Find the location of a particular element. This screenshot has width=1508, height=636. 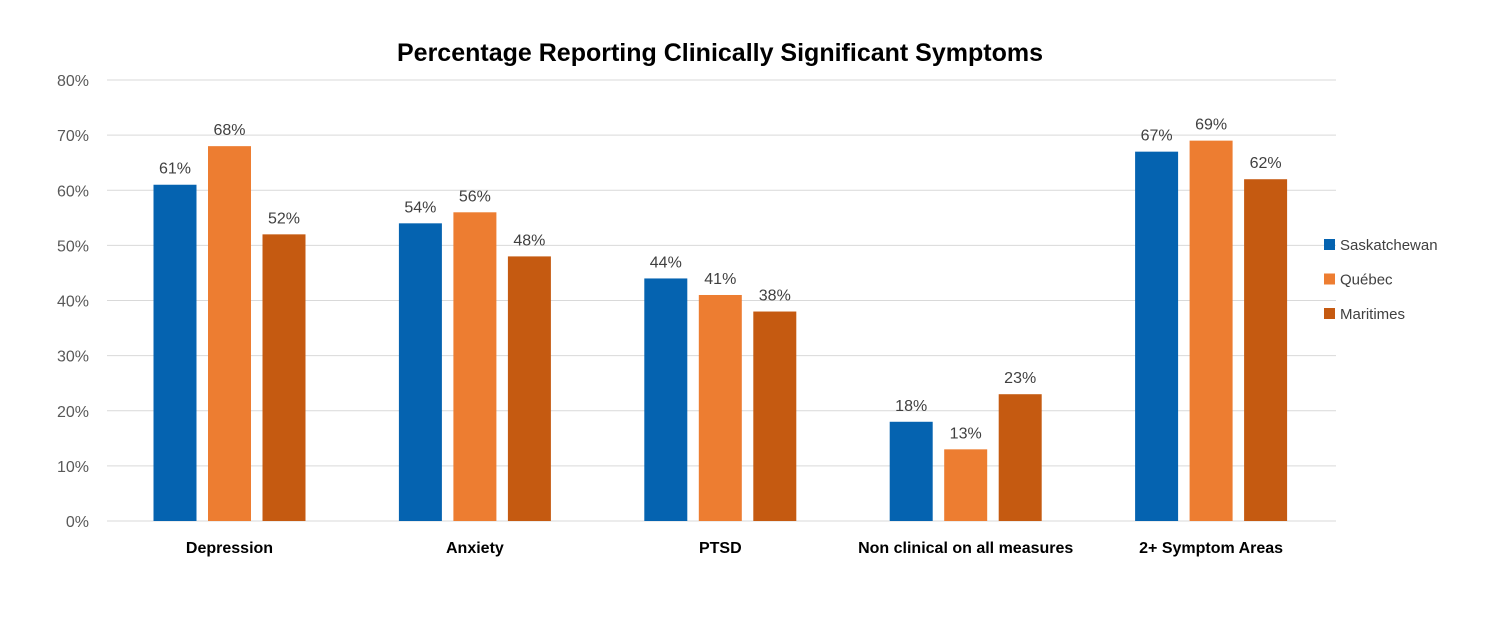

data-label: 69% is located at coordinates (1211, 125).